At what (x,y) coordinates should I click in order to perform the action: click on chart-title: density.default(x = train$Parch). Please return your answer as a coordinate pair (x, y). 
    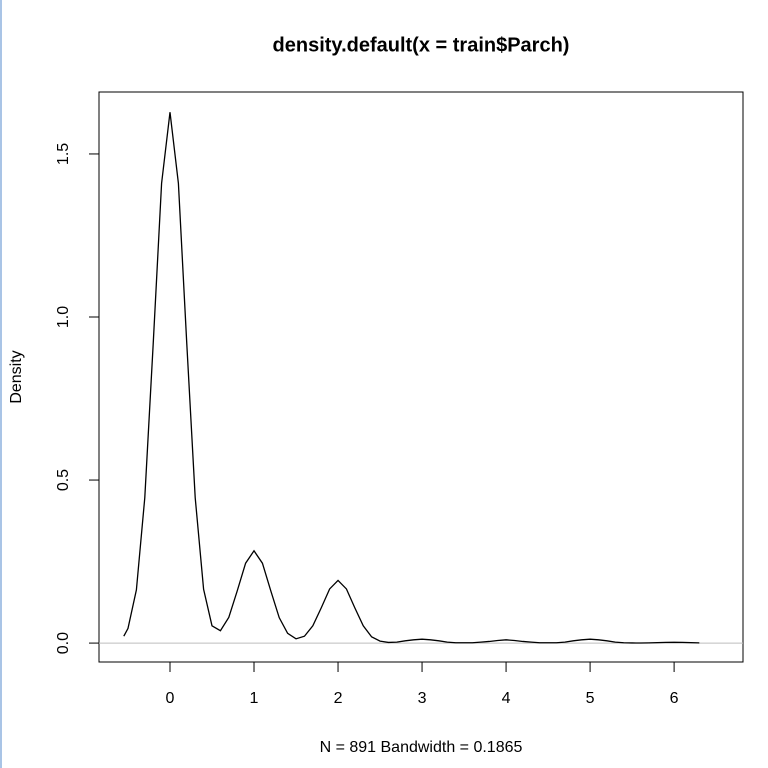
    Looking at the image, I should click on (421, 45).